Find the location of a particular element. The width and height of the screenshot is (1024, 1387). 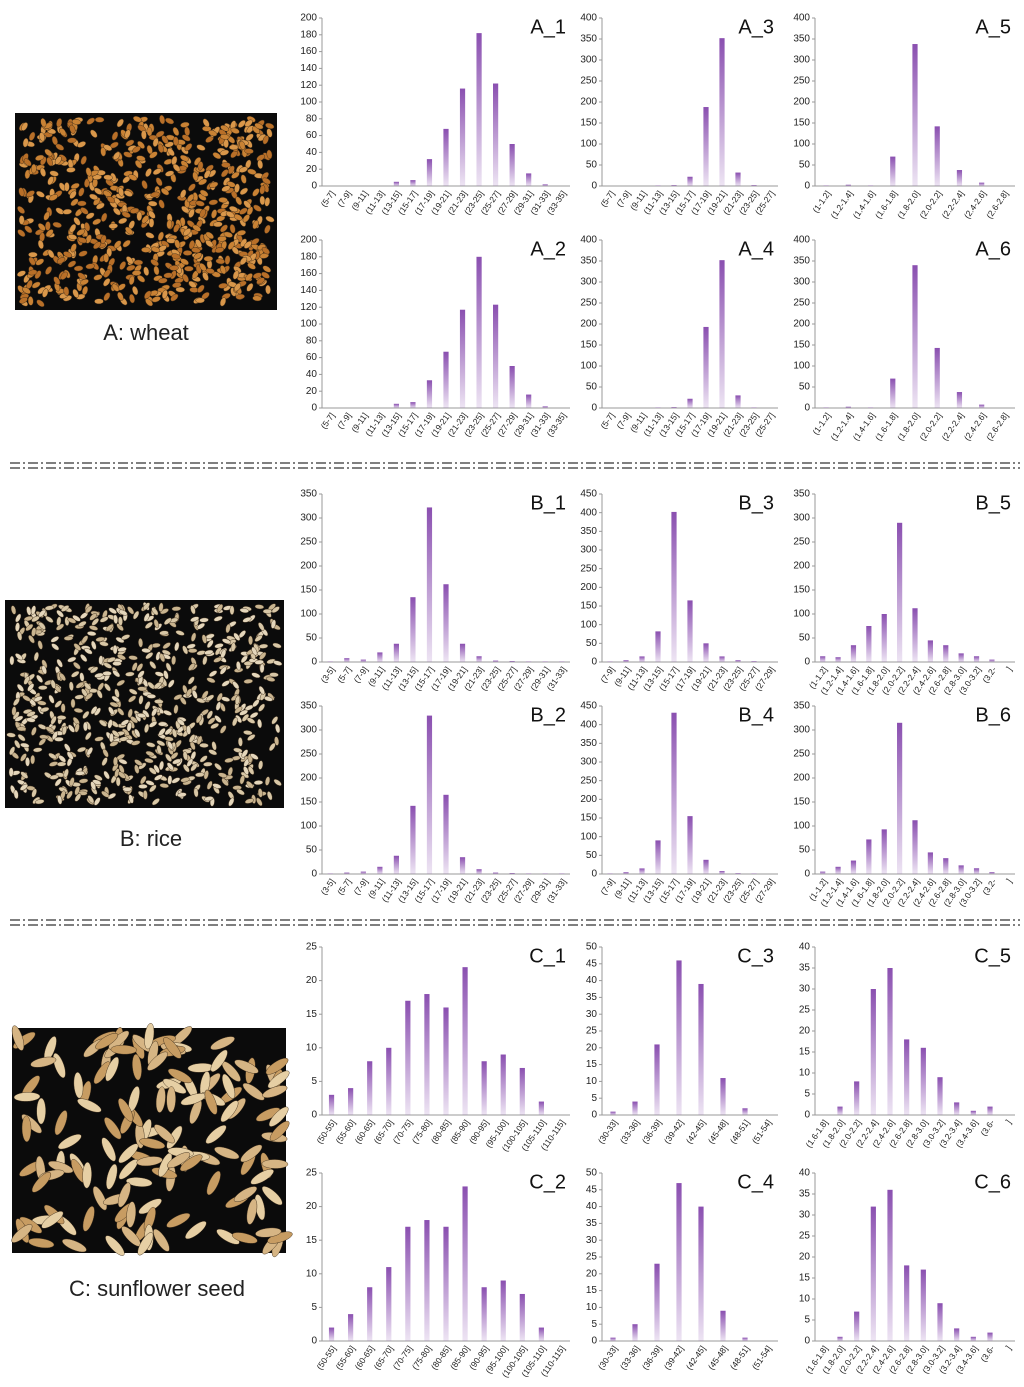

x-tick-label: (5-7] is located at coordinates (328, 199).